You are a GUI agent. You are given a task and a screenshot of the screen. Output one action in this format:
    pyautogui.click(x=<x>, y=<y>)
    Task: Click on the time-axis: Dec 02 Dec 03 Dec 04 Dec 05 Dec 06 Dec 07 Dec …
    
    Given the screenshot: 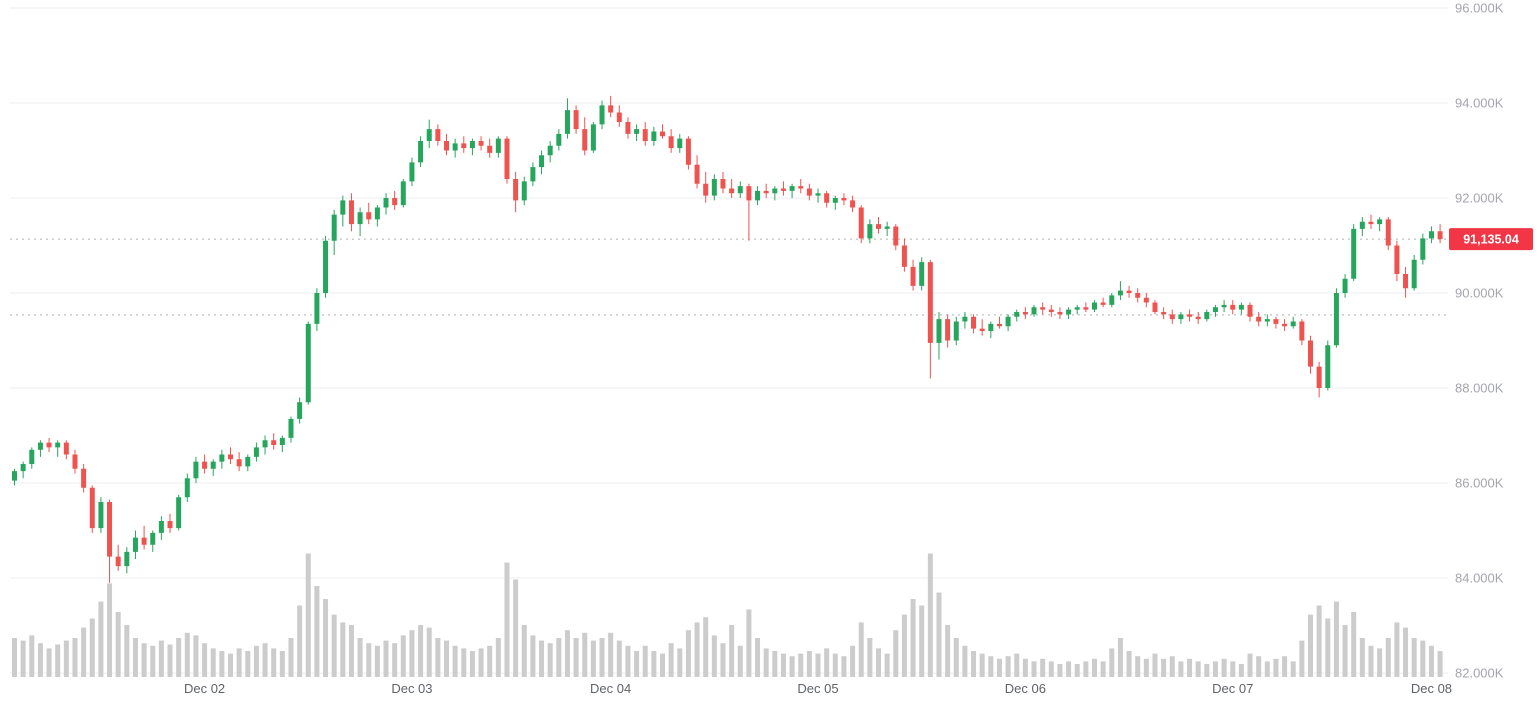 What is the action you would take?
    pyautogui.click(x=818, y=688)
    